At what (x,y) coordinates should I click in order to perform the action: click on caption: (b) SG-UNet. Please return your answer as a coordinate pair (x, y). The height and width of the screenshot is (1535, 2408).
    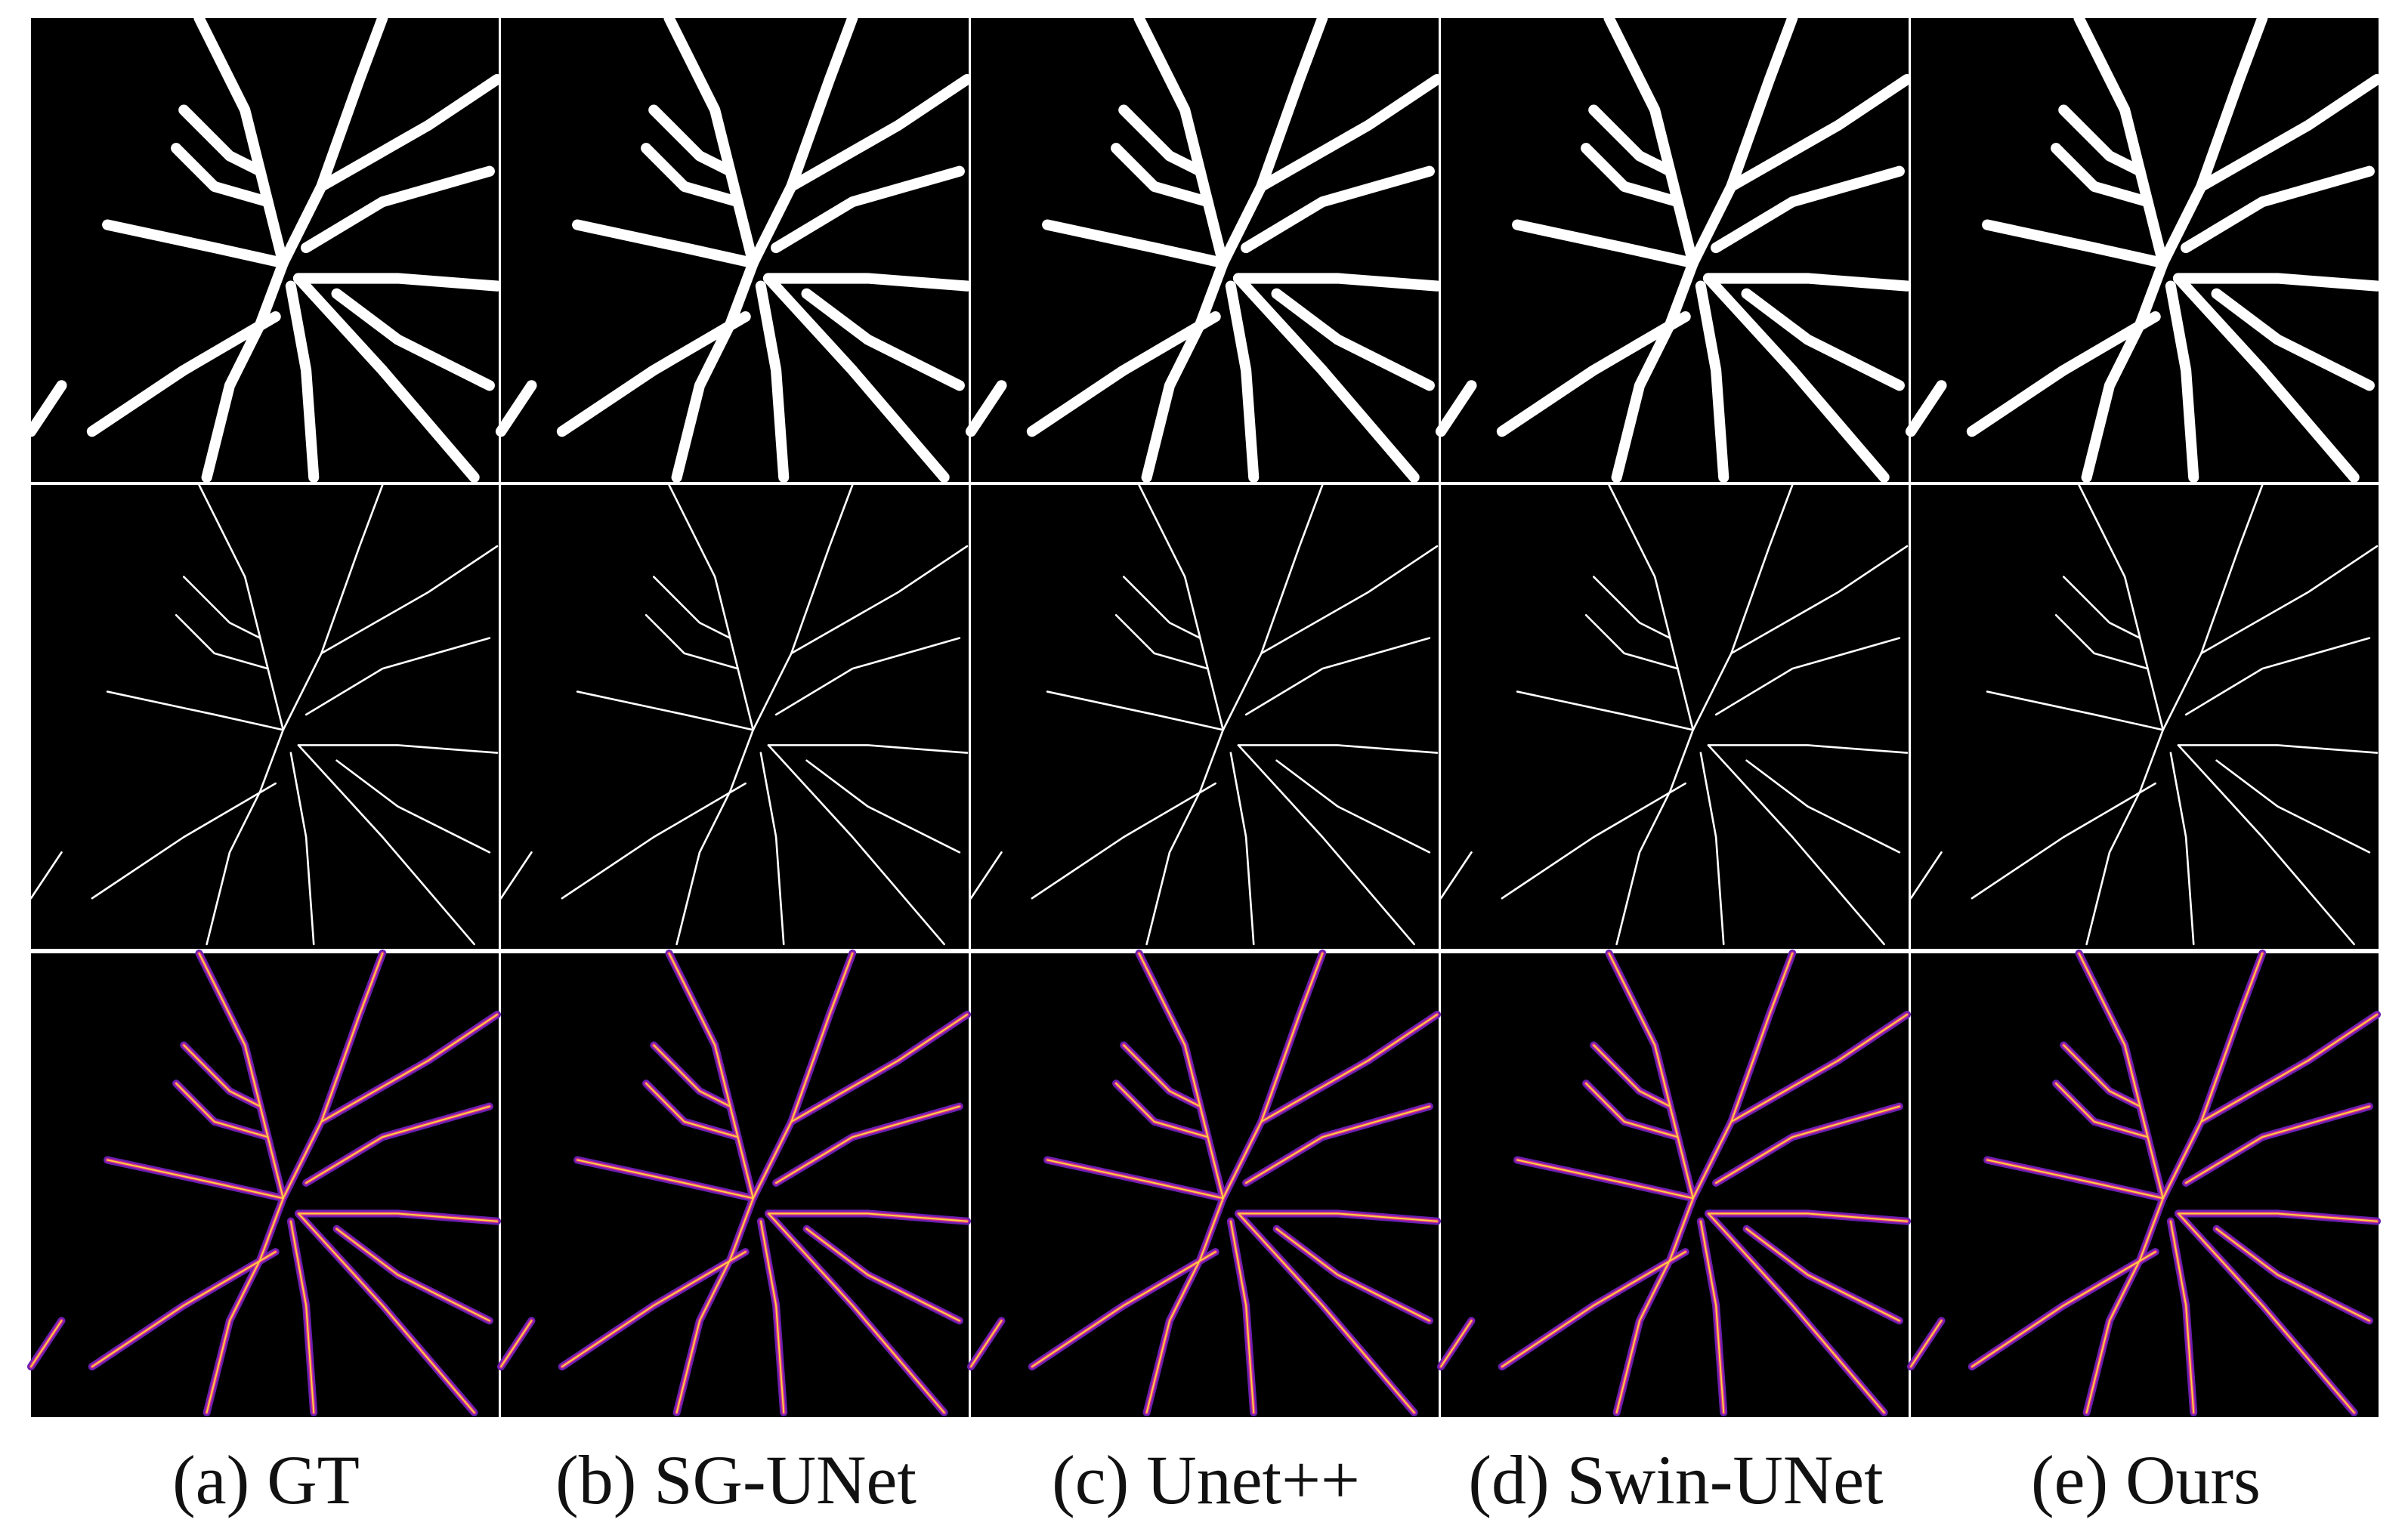
    Looking at the image, I should click on (736, 1479).